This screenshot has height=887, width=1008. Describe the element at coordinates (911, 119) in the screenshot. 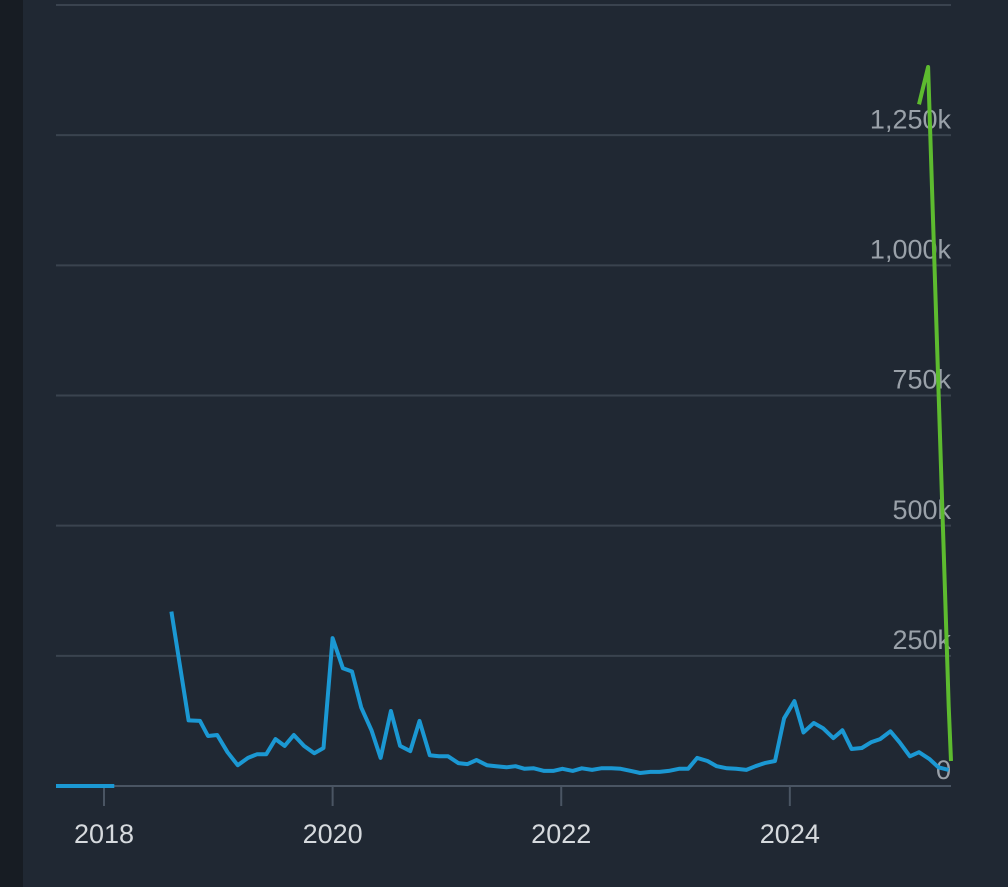

I see `y-tick-label: 1,250k` at that location.